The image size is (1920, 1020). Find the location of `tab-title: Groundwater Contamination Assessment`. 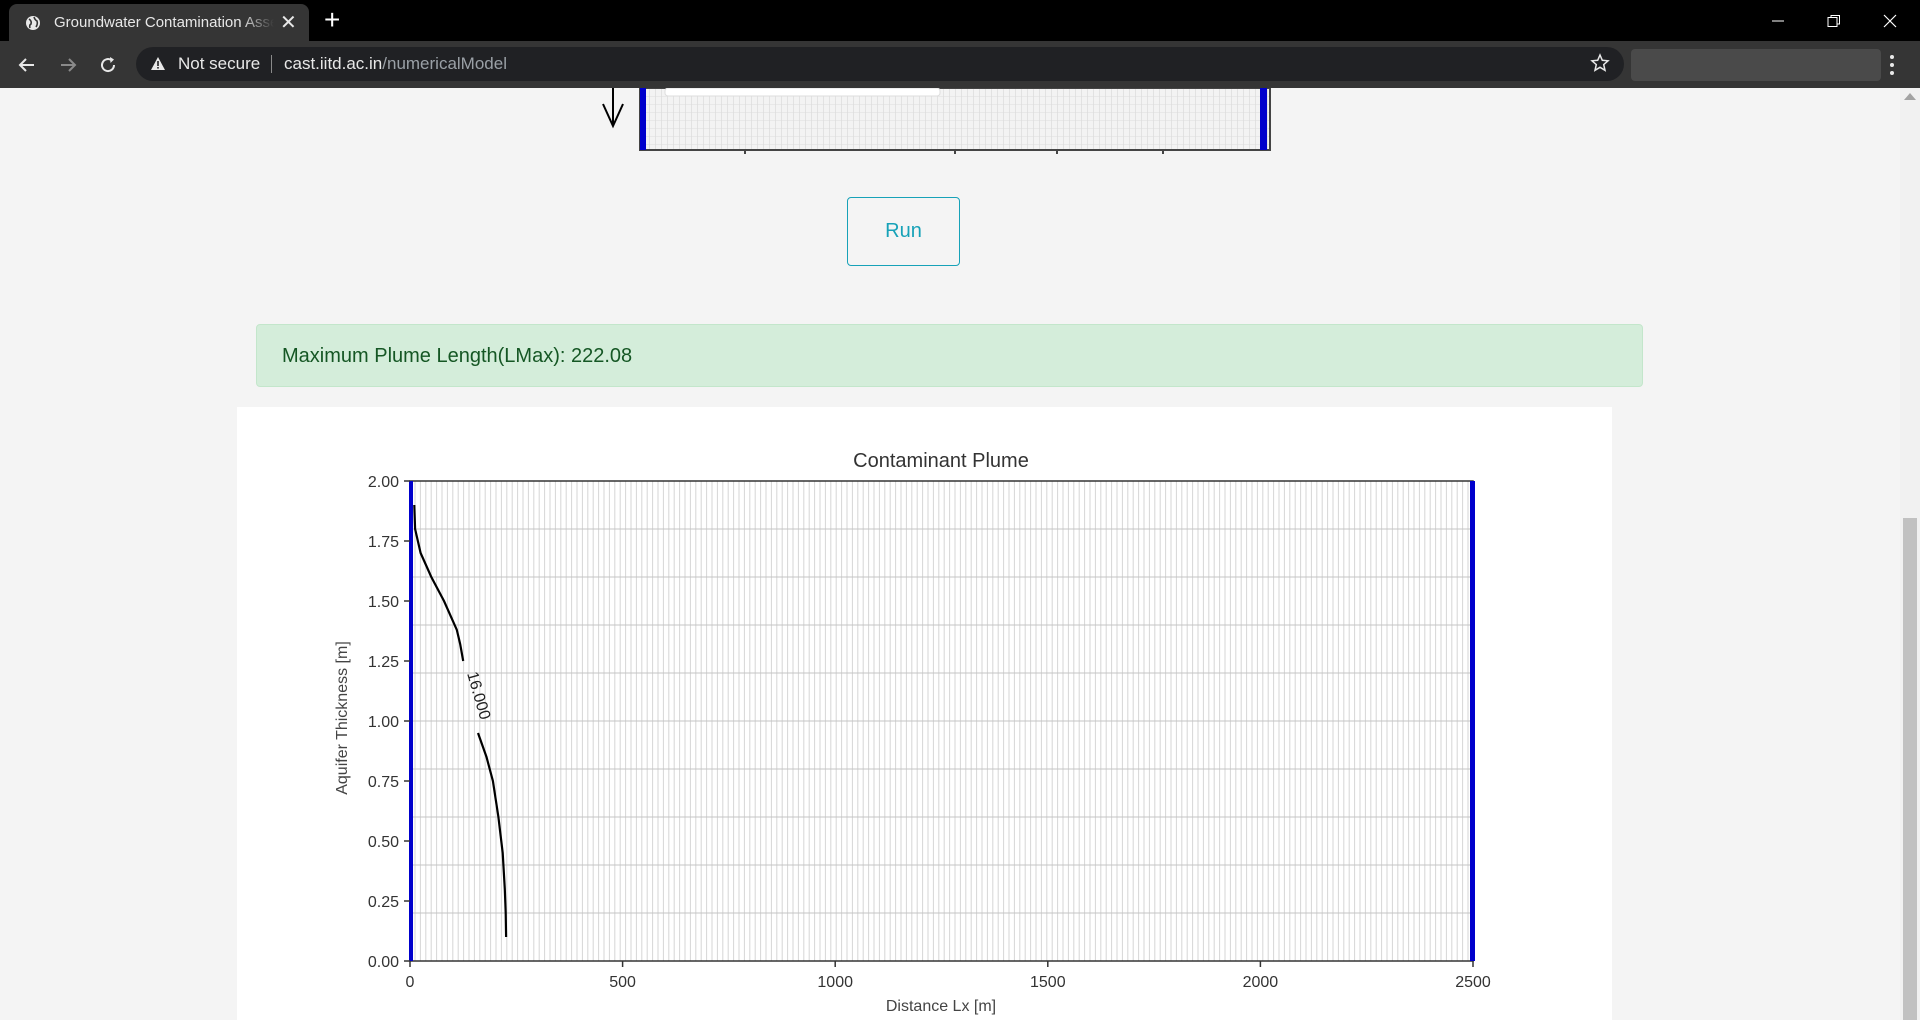

tab-title: Groundwater Contamination Assessment is located at coordinates (164, 22).